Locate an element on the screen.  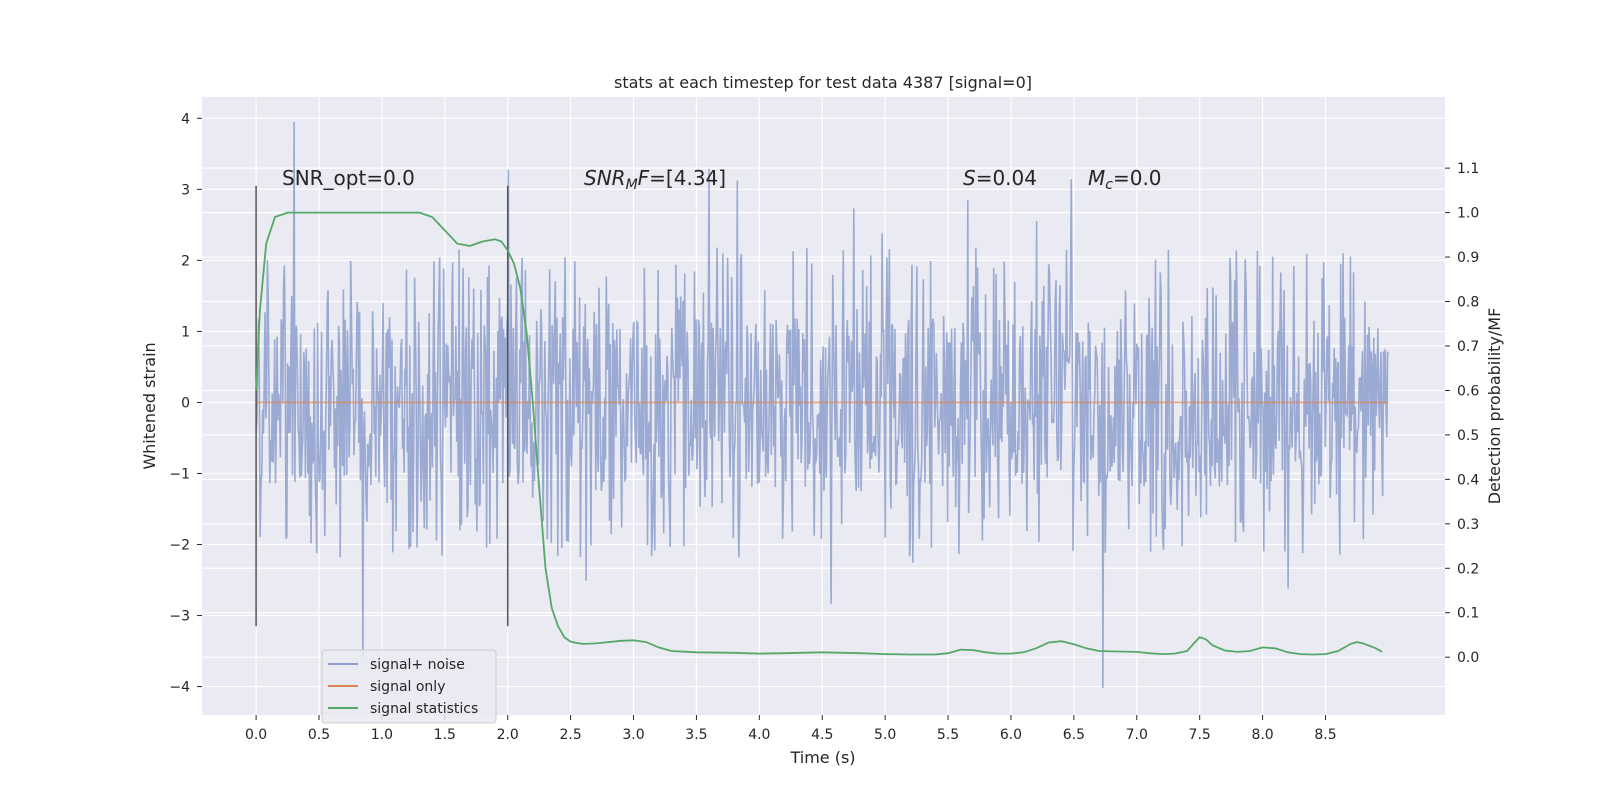
annotation-s: S=0.04 is located at coordinates (1000, 178).